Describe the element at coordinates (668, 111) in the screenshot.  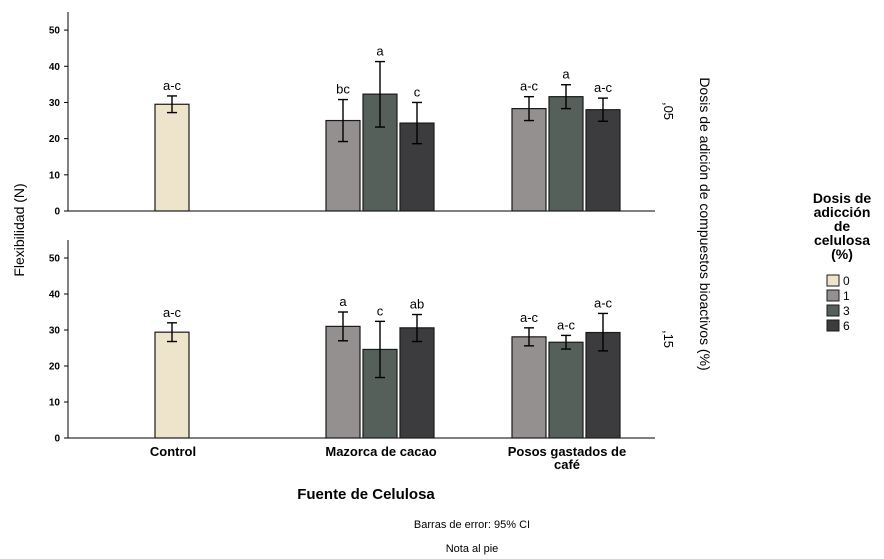
I see `panel-label: ,05` at that location.